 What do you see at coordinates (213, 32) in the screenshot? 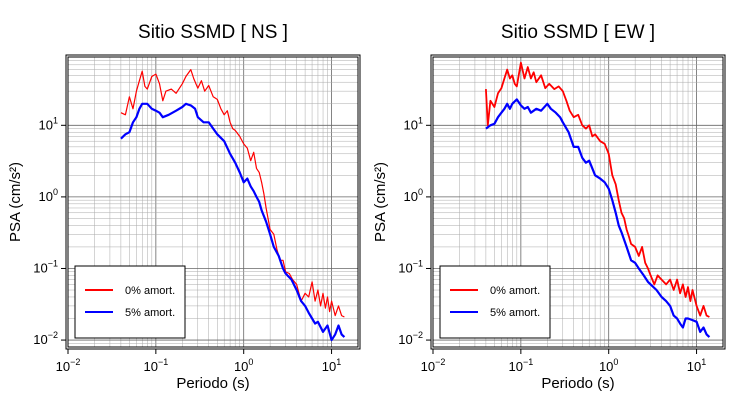
I see `chart-title: Sitio SSMD [ NS ]` at bounding box center [213, 32].